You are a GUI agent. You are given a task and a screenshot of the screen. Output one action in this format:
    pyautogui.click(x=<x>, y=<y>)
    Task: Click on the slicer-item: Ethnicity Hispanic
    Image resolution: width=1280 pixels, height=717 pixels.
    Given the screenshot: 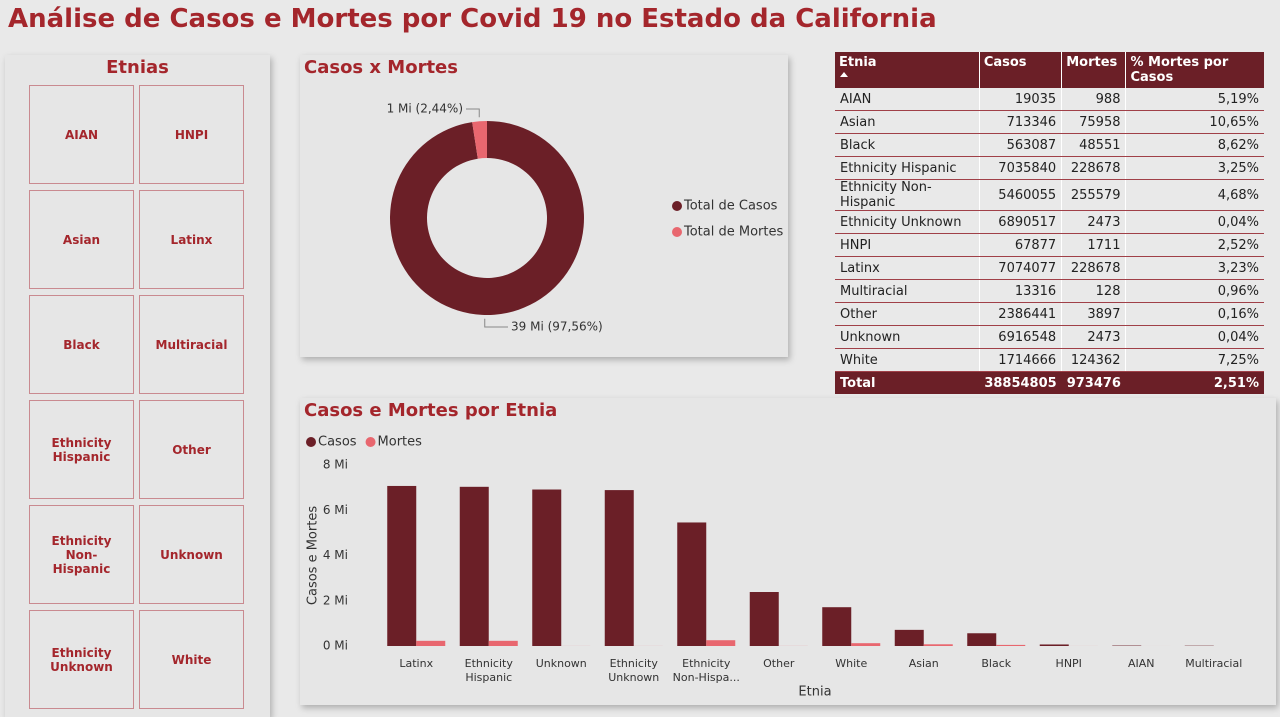 What is the action you would take?
    pyautogui.click(x=81, y=449)
    